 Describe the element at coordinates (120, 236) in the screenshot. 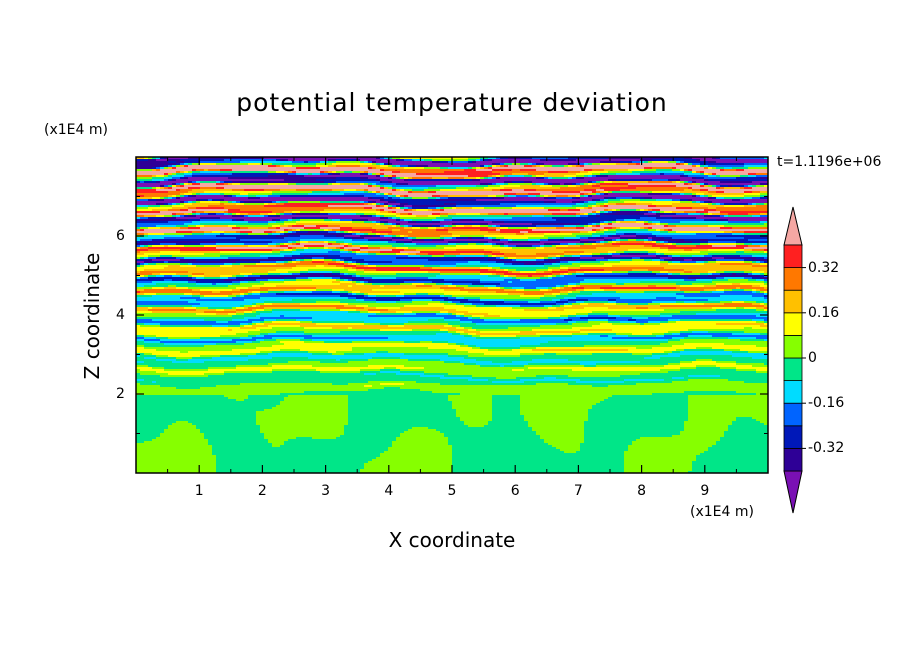

I see `y-tick-label: 6` at that location.